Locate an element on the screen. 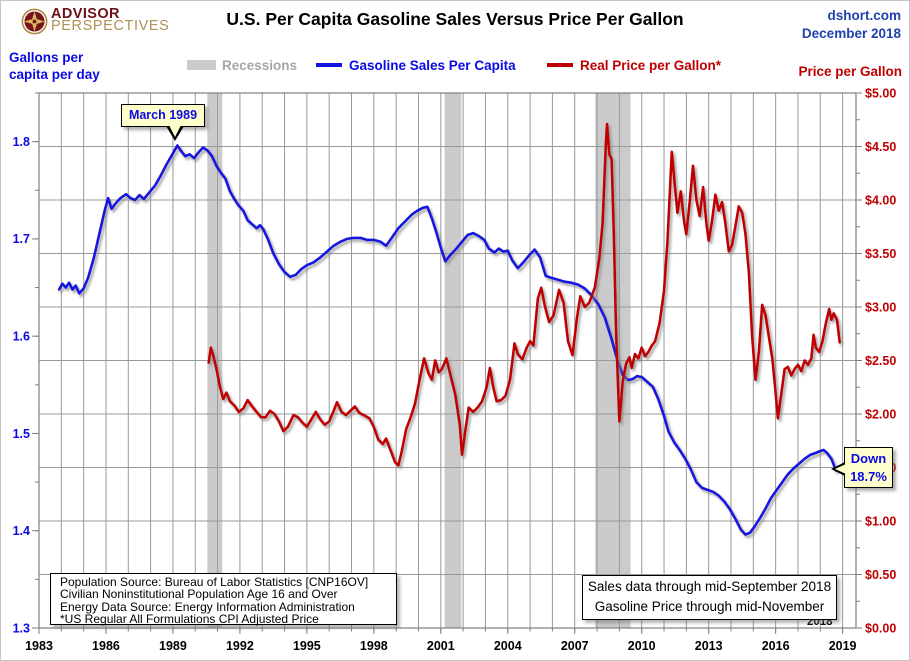 The image size is (910, 661). legend-sales-label: Gasoline Sales Per Capita is located at coordinates (432, 65).